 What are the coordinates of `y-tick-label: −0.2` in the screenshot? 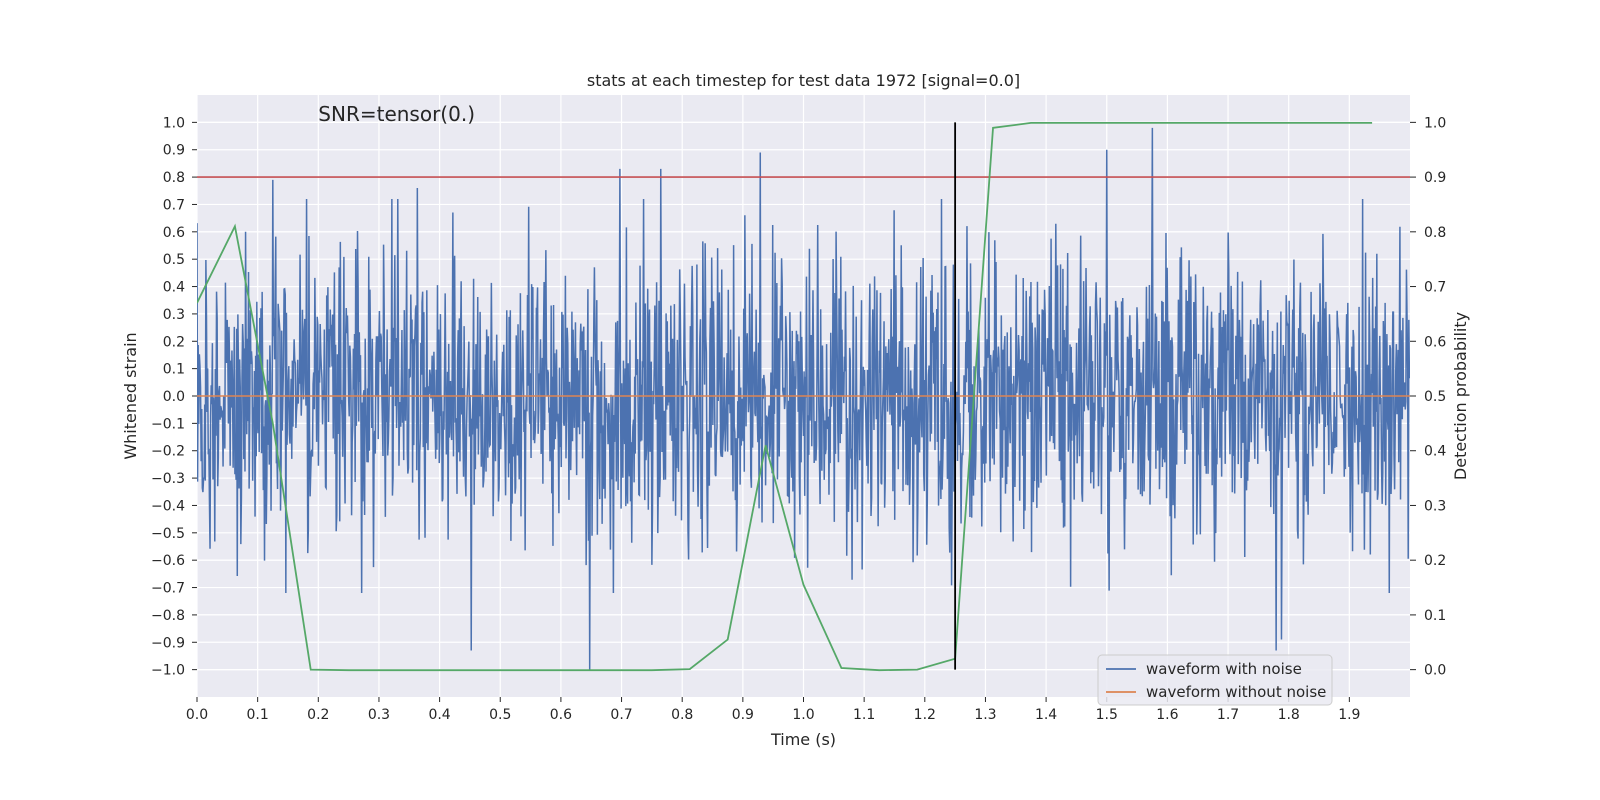 It's located at (168, 452).